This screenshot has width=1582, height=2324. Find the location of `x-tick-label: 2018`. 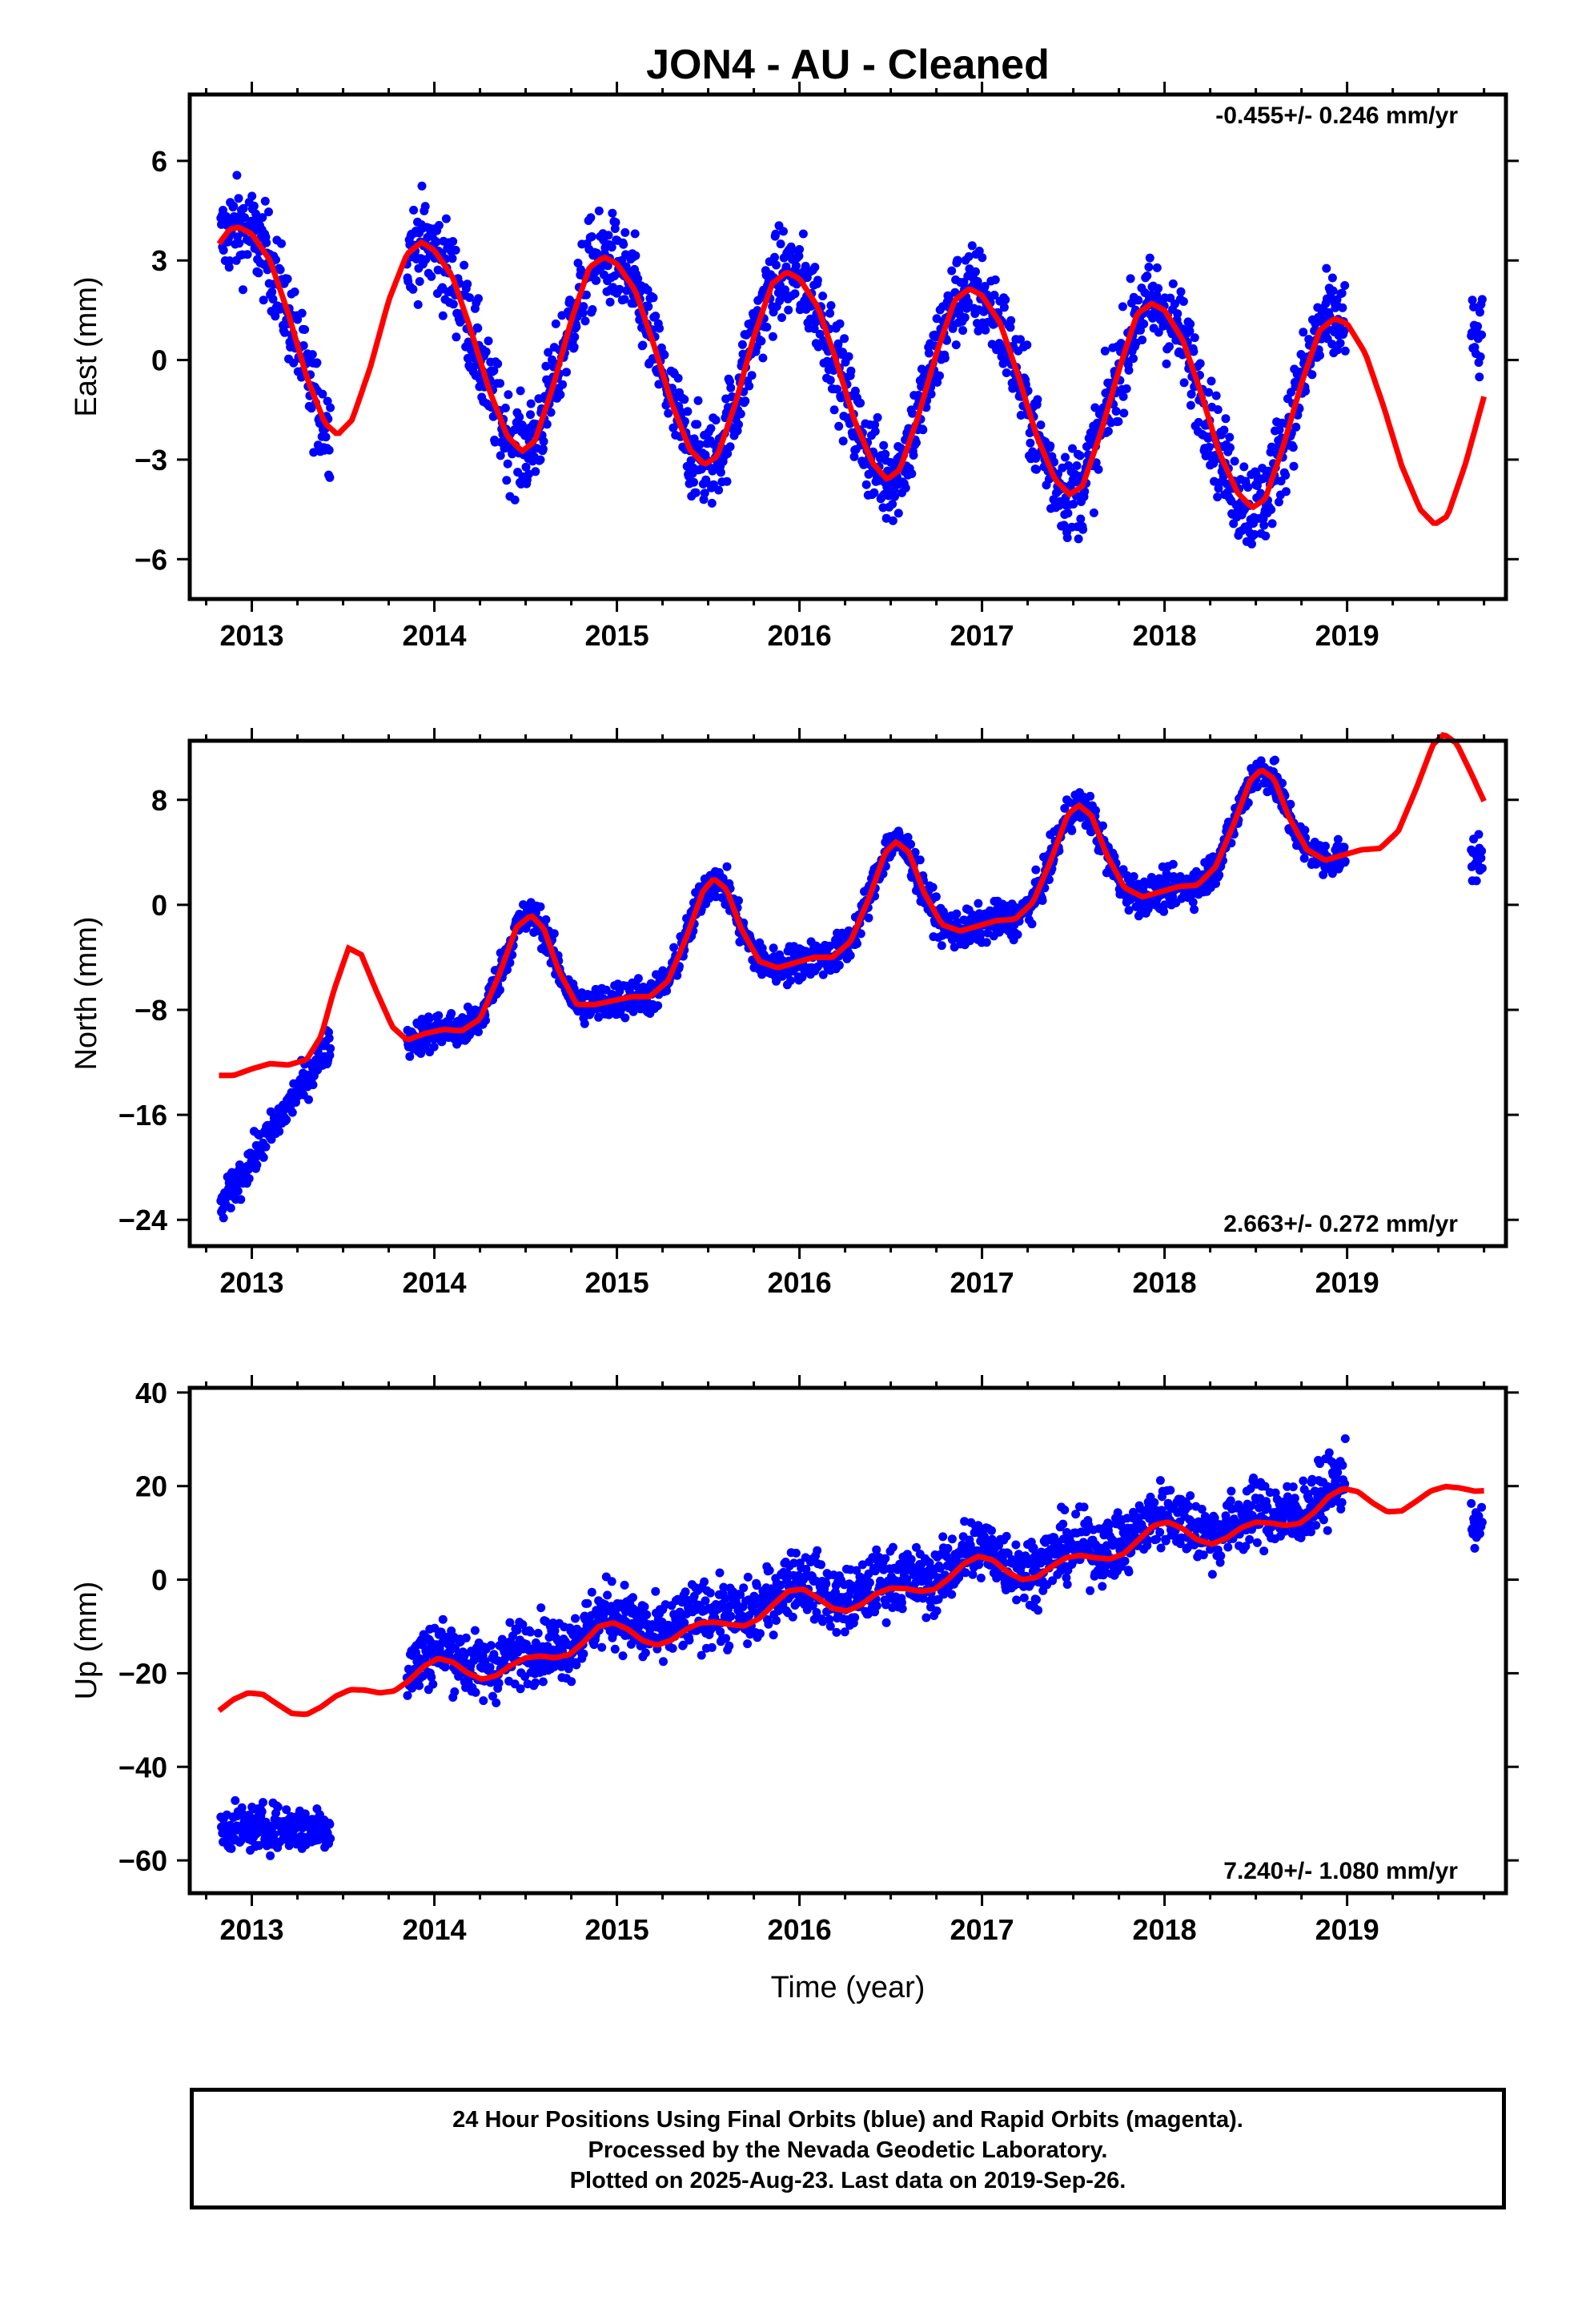

x-tick-label: 2018 is located at coordinates (1165, 1282).